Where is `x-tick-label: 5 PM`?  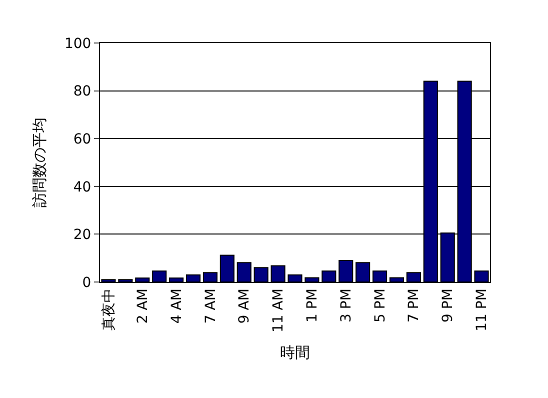
x-tick-label: 5 PM is located at coordinates (380, 305).